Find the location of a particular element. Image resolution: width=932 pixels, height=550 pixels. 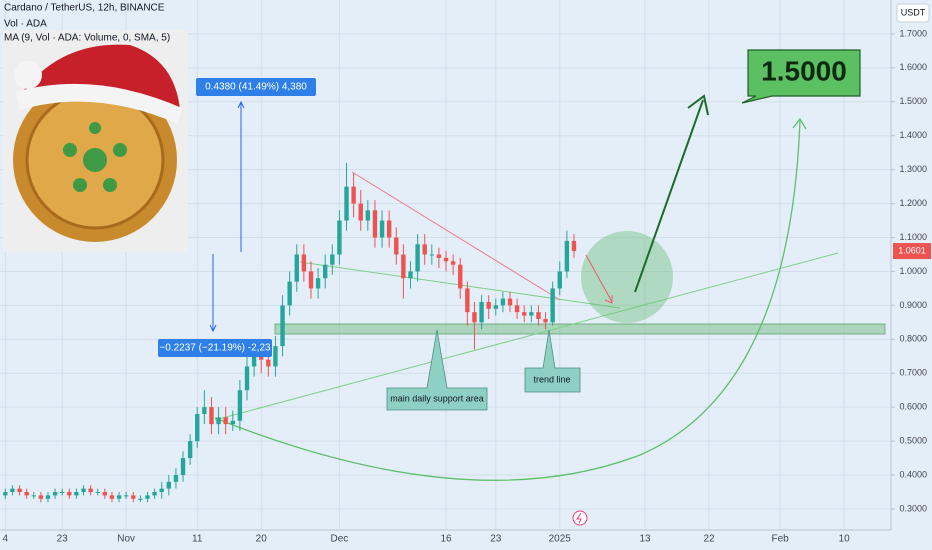

x-tick-label: 13 is located at coordinates (645, 539).